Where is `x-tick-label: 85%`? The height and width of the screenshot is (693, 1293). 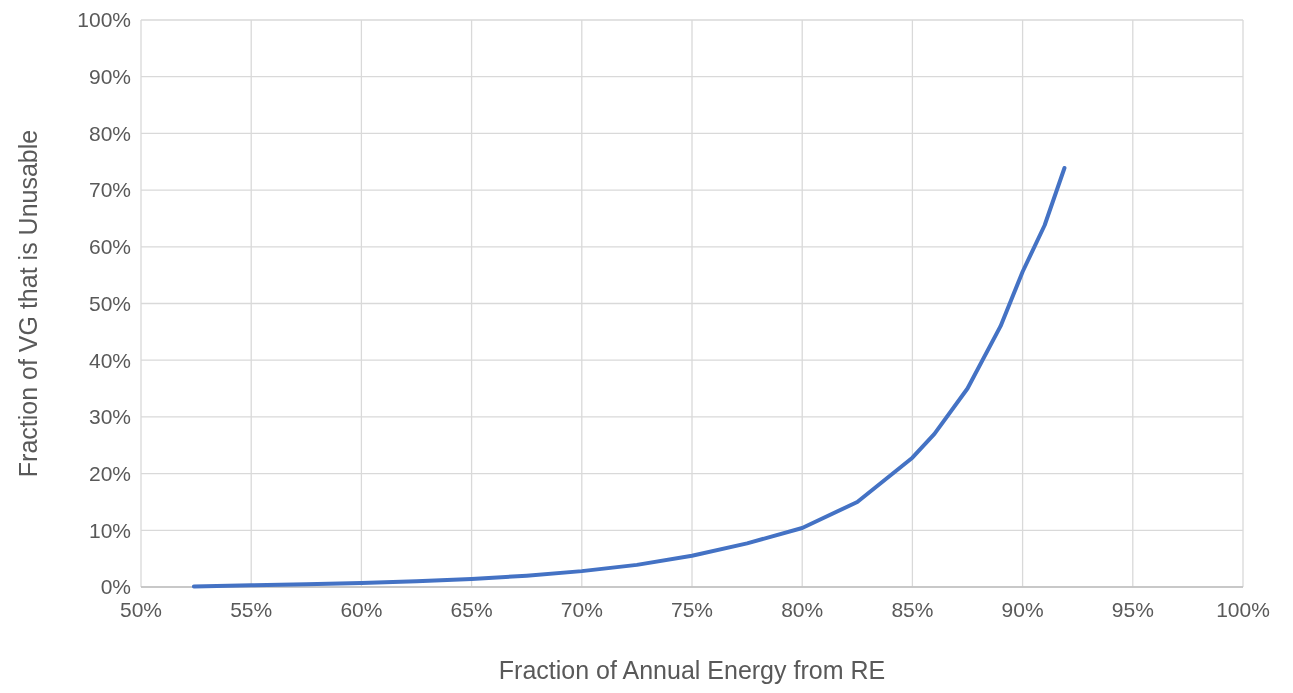
x-tick-label: 85% is located at coordinates (912, 609).